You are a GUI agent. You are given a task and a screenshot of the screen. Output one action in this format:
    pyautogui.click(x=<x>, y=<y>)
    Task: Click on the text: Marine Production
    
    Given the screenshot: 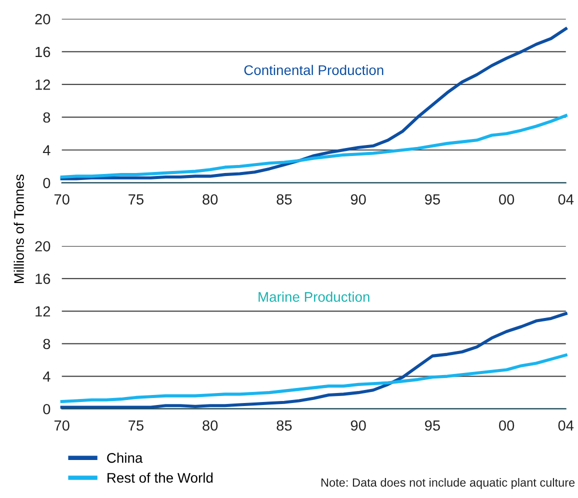 What is the action you would take?
    pyautogui.click(x=314, y=297)
    